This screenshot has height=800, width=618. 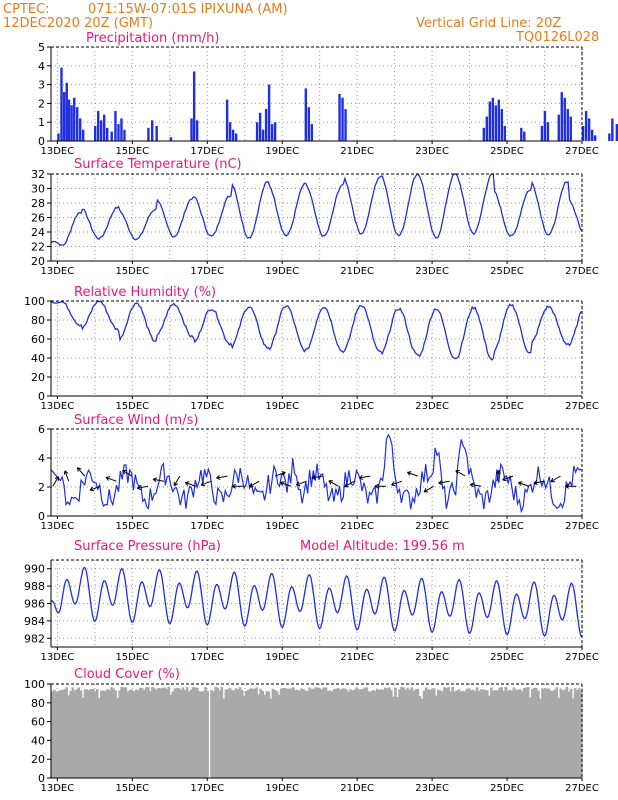 I want to click on y-tick-label: 24, so click(x=38, y=232).